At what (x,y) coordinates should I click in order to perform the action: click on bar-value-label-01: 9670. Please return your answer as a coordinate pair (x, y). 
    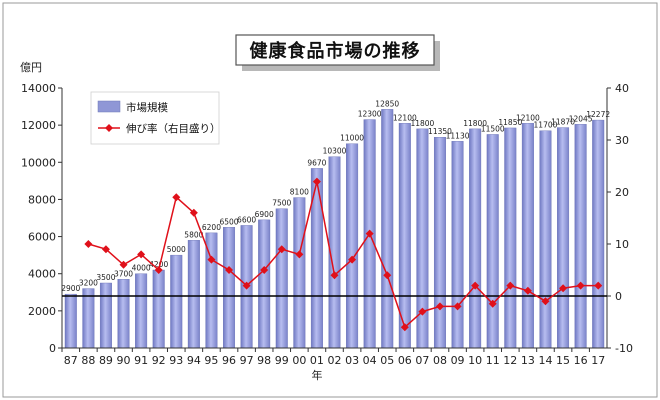
    Looking at the image, I should click on (316, 162).